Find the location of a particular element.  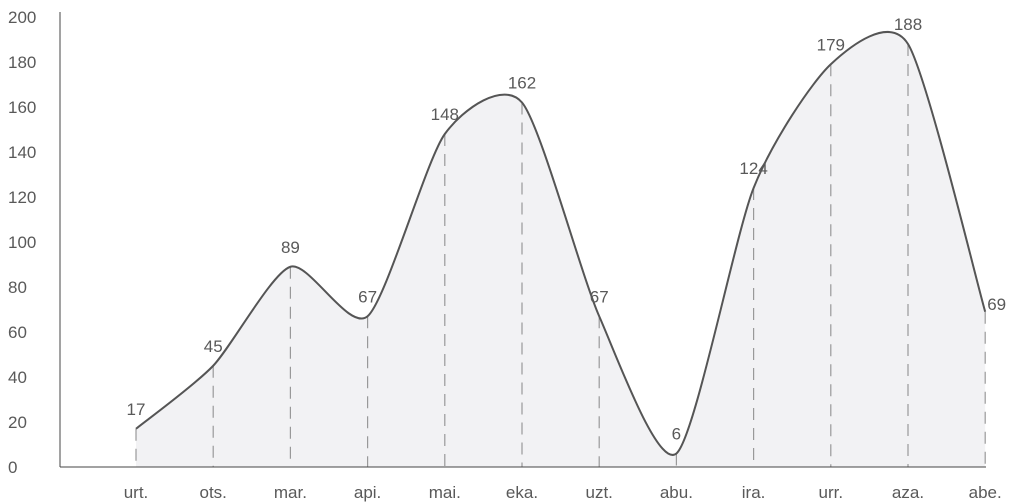

x-tick-label: ira. is located at coordinates (754, 492).